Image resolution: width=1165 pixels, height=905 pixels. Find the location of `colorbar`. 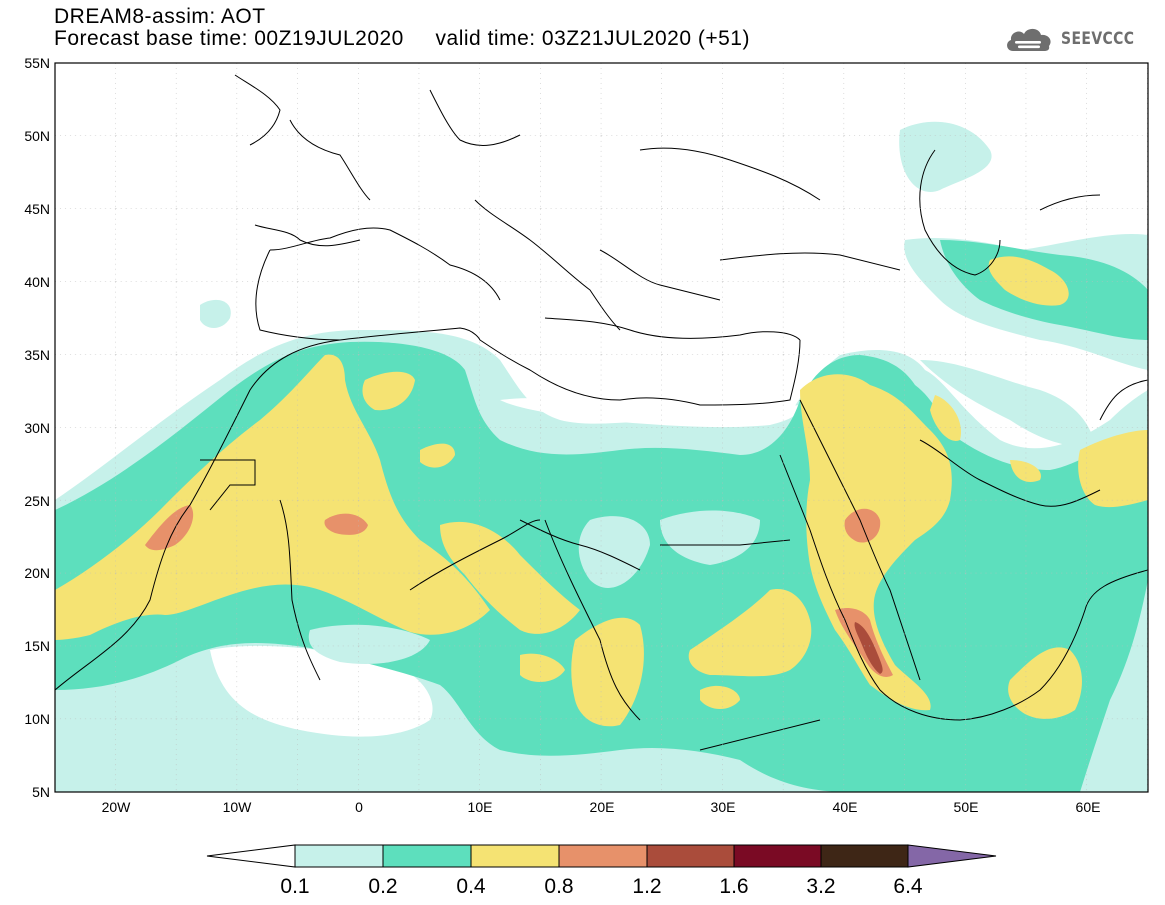

colorbar is located at coordinates (601, 856).